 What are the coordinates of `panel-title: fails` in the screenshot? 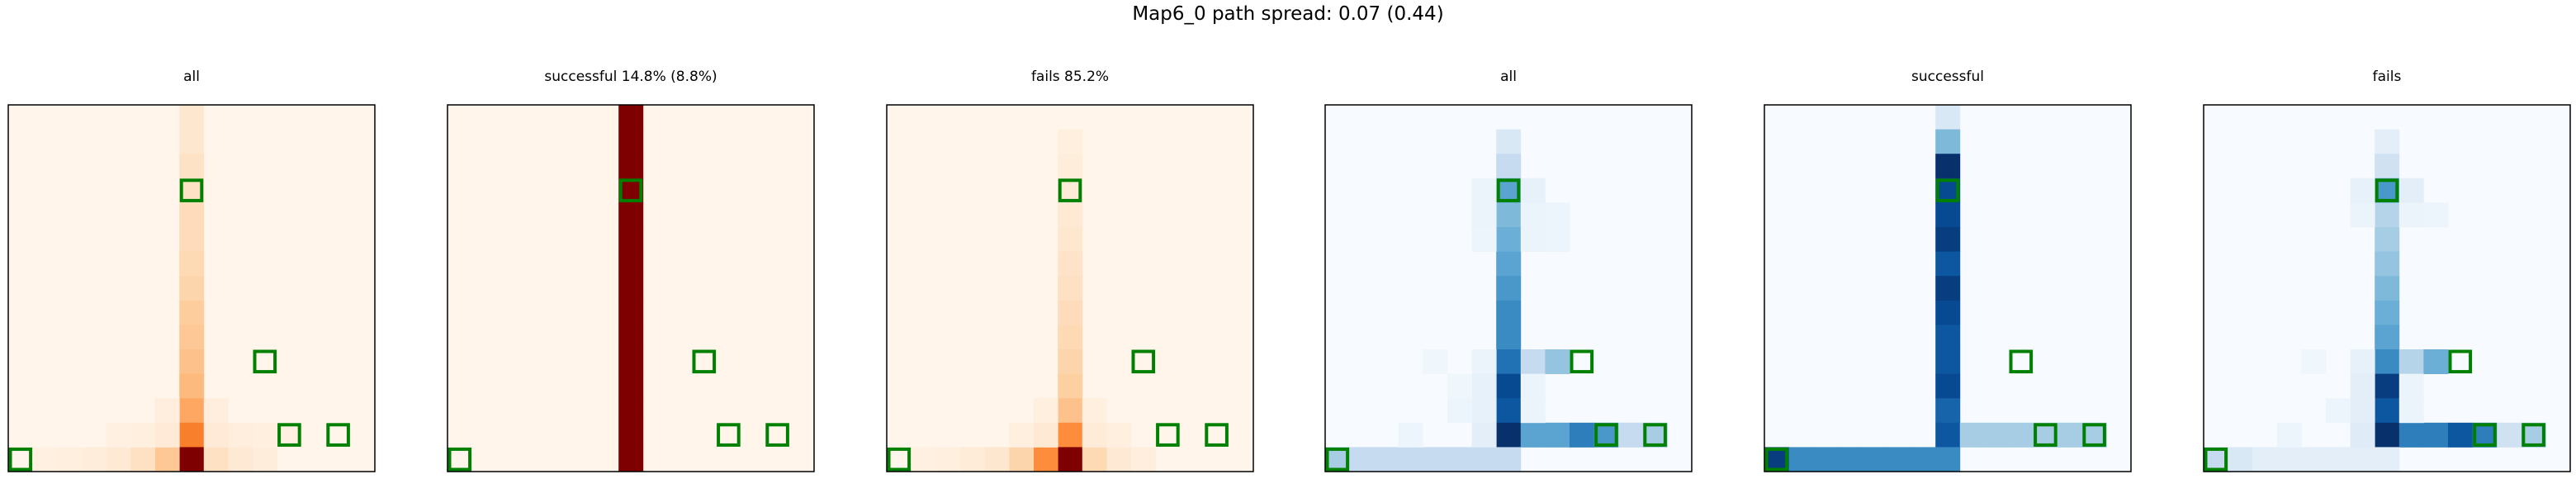 It's located at (2387, 77).